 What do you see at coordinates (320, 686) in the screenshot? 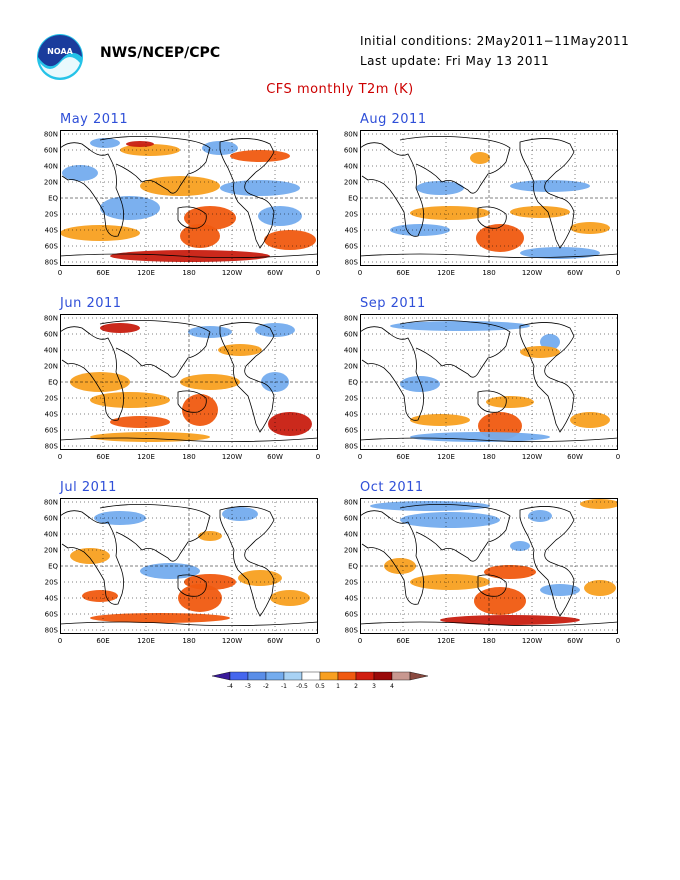
I see `colorbar-tick-label: 0.5` at bounding box center [320, 686].